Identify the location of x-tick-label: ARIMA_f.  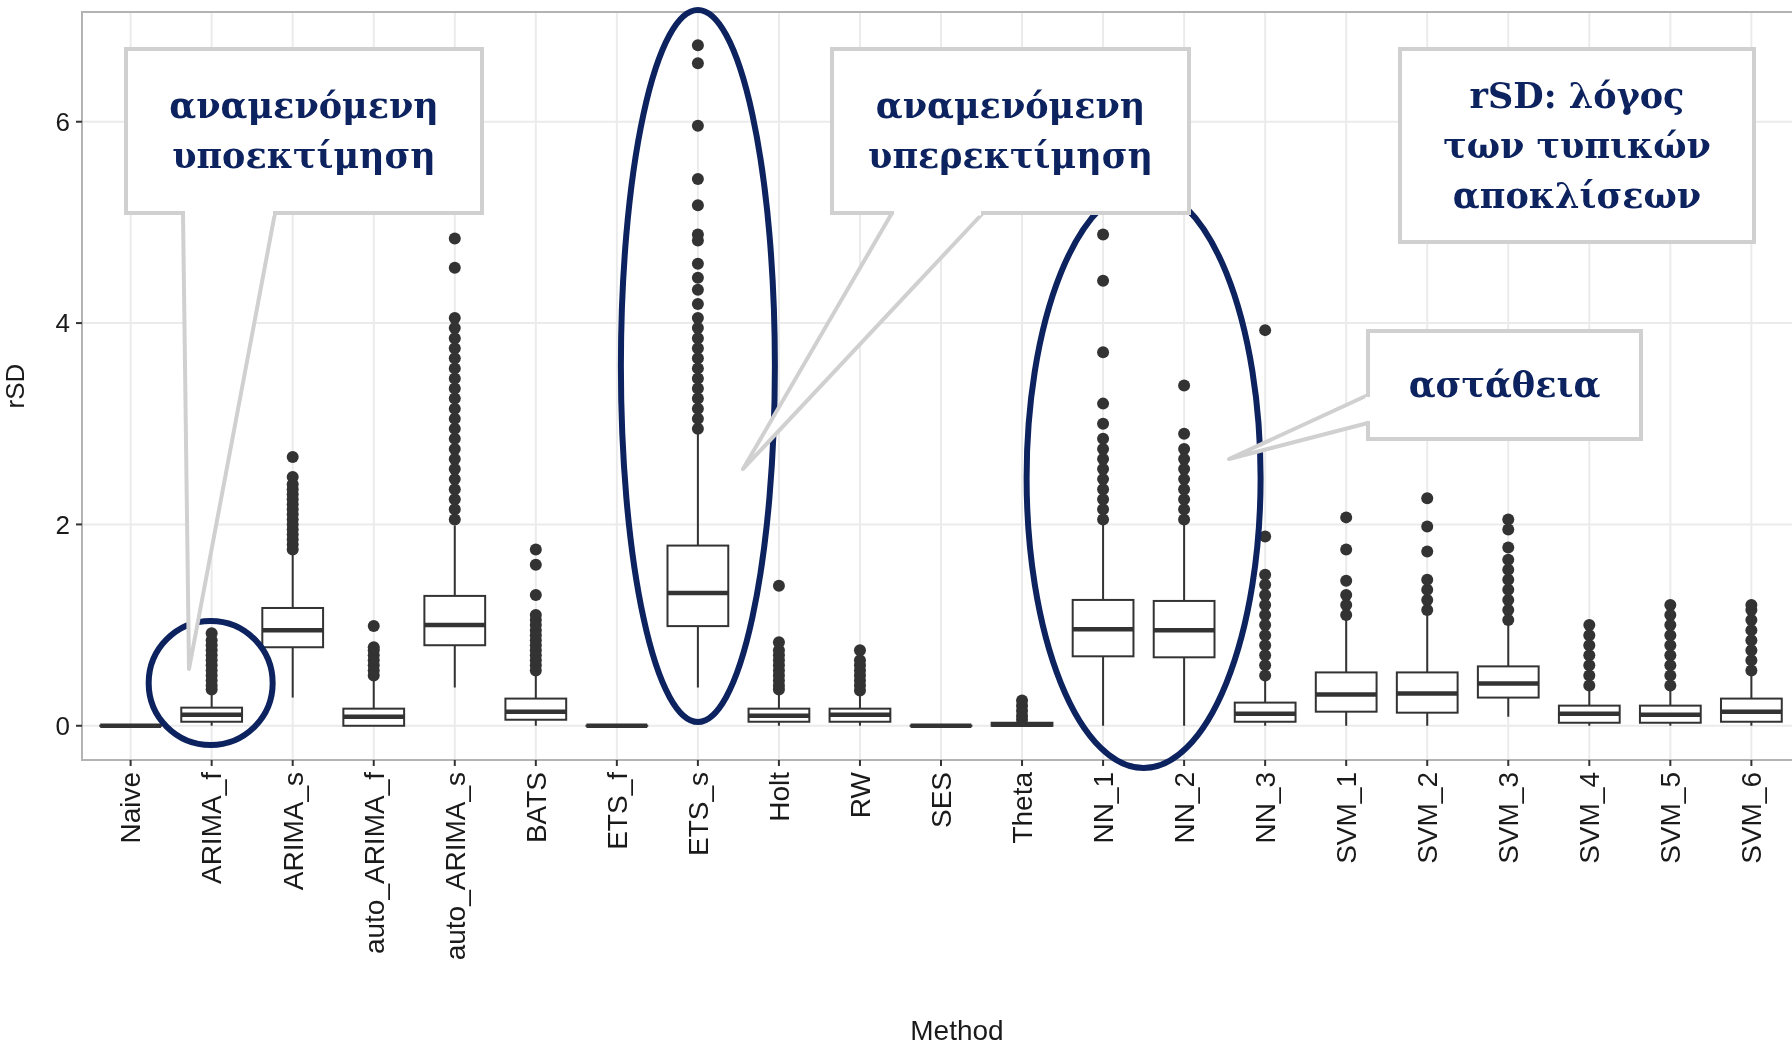
(212, 828).